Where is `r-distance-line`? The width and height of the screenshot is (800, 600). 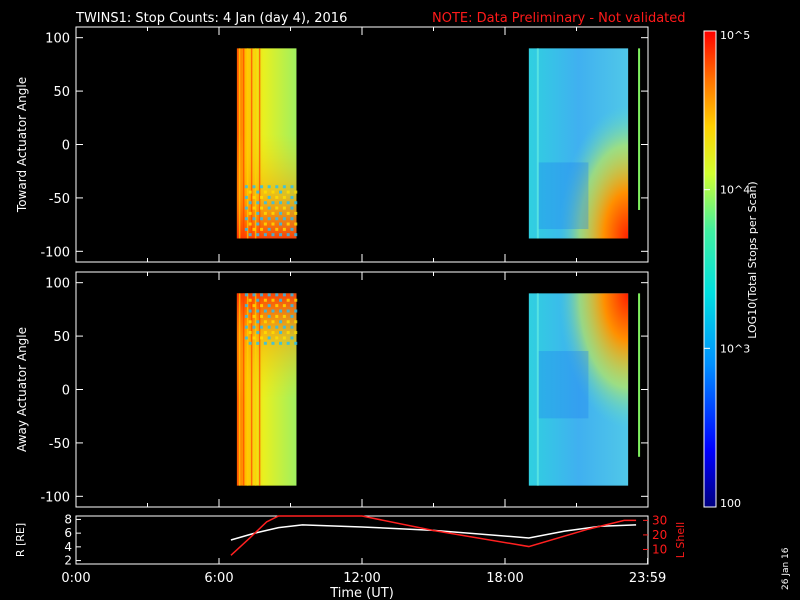 r-distance-line is located at coordinates (433, 532).